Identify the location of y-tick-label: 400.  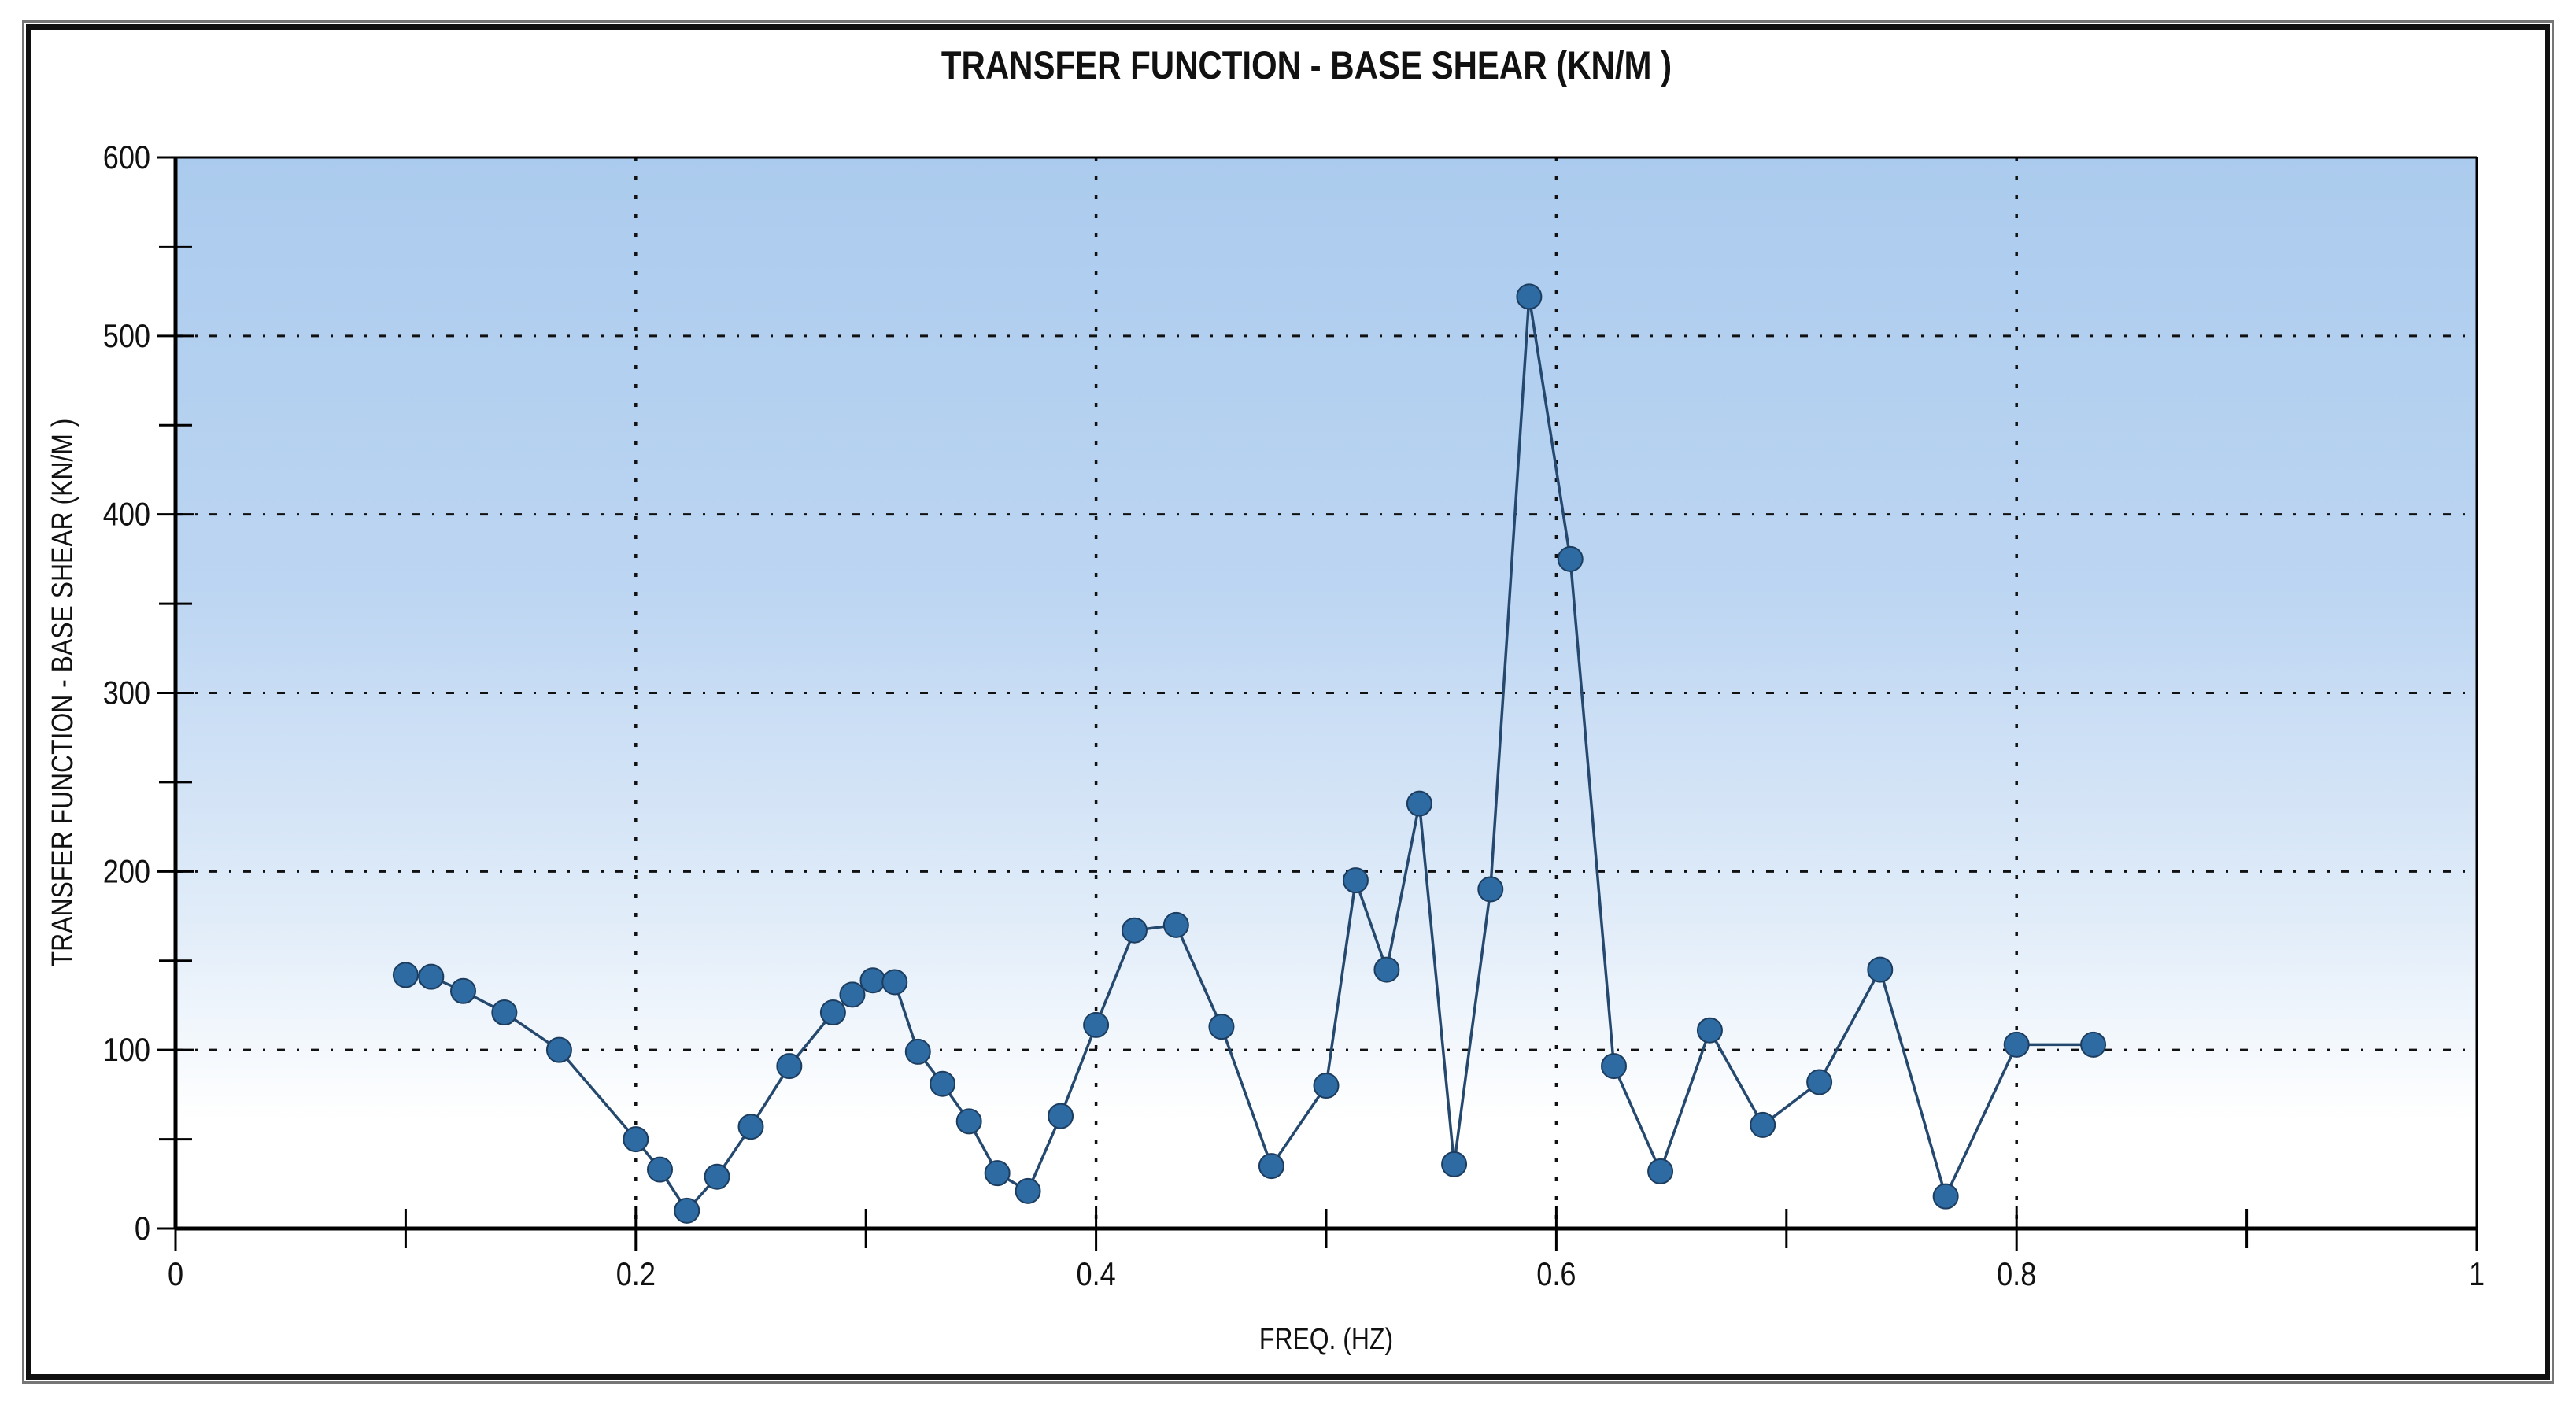
(127, 515).